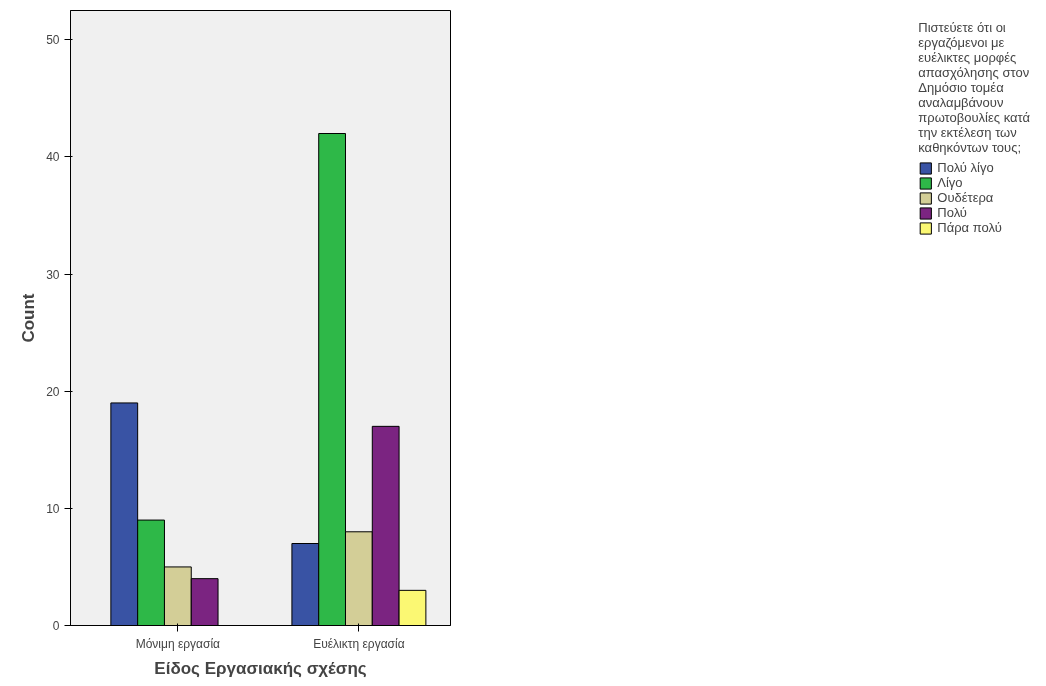 The height and width of the screenshot is (686, 1046). Describe the element at coordinates (53, 274) in the screenshot. I see `y-tick-label: 30` at that location.